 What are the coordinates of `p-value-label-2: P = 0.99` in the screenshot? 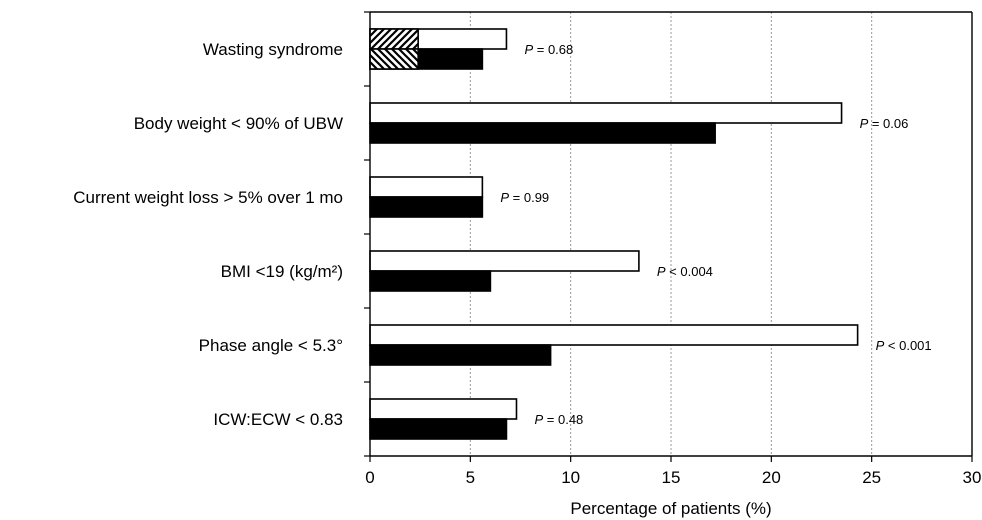 It's located at (524, 197).